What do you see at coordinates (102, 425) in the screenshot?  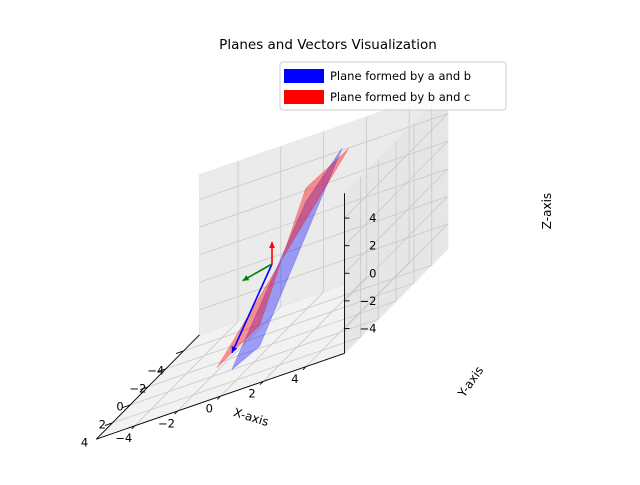 I see `x-tick-label: 2` at bounding box center [102, 425].